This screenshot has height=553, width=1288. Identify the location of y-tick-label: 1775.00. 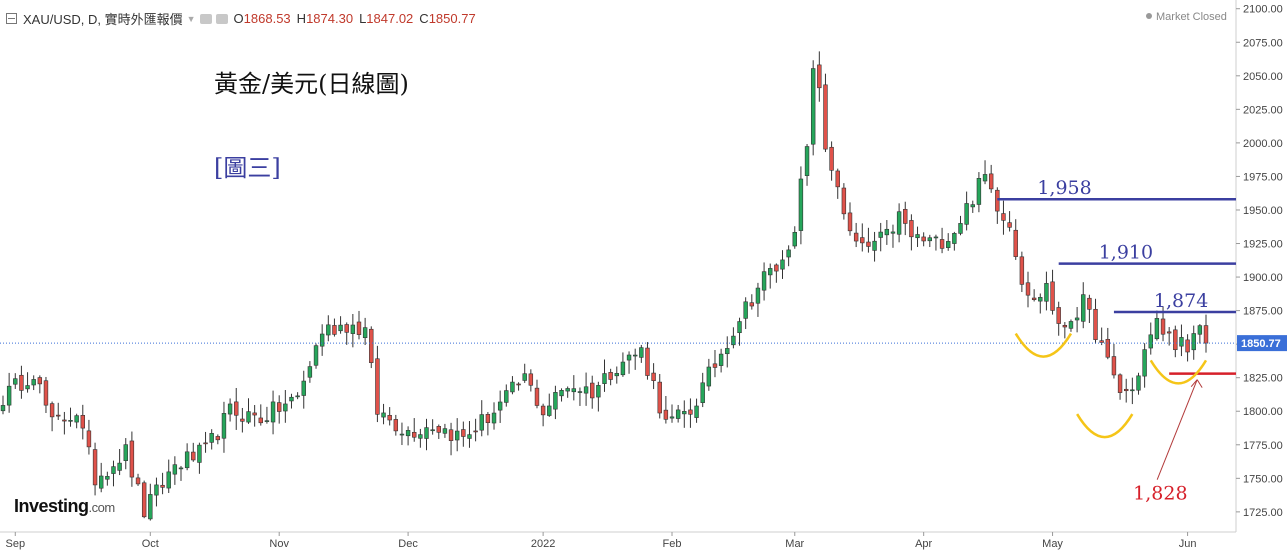
(1263, 446).